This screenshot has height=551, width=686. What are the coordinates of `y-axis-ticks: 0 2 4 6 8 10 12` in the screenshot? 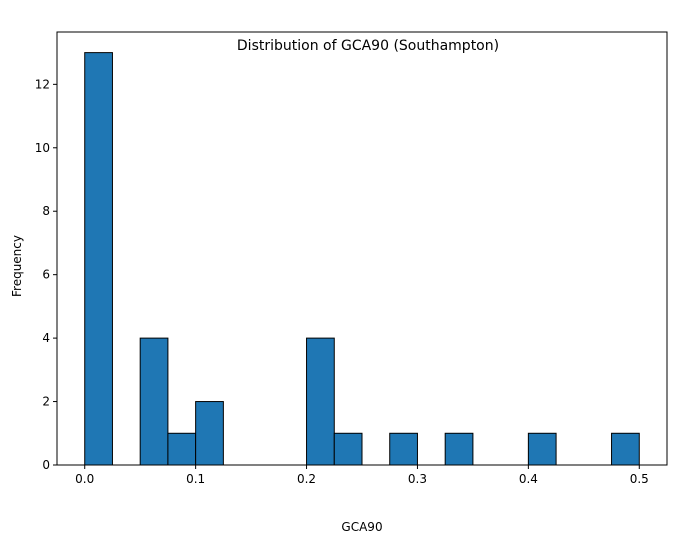 It's located at (46, 274).